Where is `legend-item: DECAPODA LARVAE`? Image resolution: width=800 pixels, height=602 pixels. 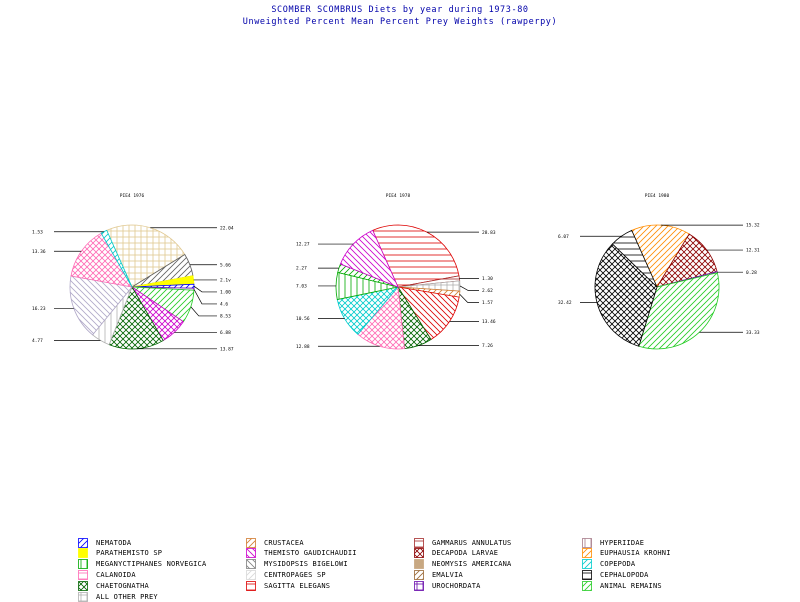
legend-item: DECAPODA LARVAE is located at coordinates (456, 553).